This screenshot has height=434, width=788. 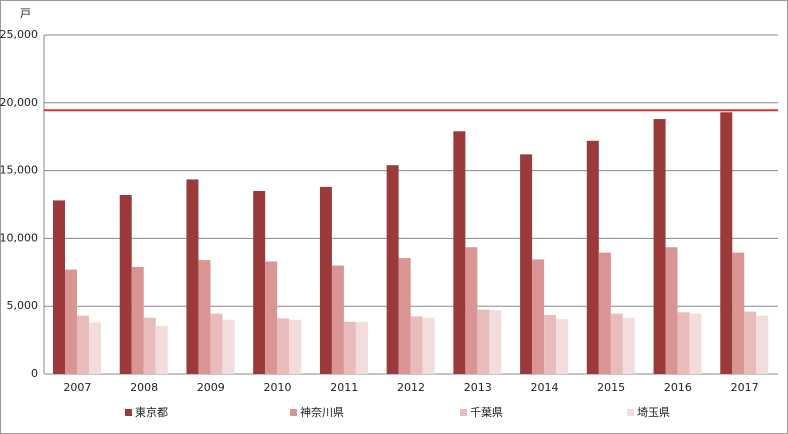 I want to click on x-tick-label: 2012, so click(x=411, y=387).